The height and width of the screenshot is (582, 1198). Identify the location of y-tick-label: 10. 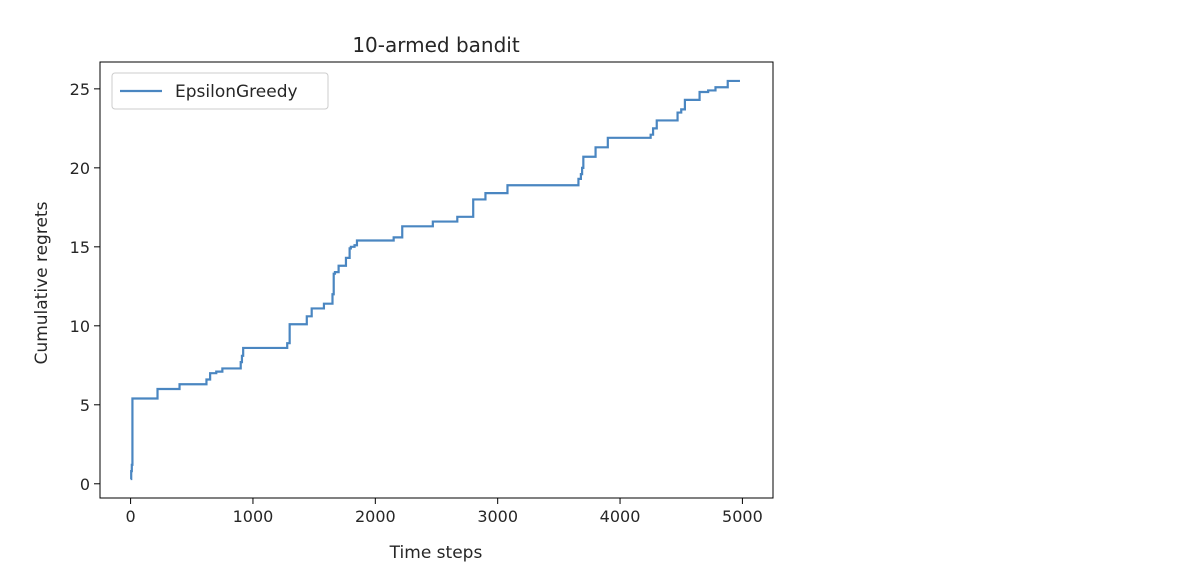
(80, 326).